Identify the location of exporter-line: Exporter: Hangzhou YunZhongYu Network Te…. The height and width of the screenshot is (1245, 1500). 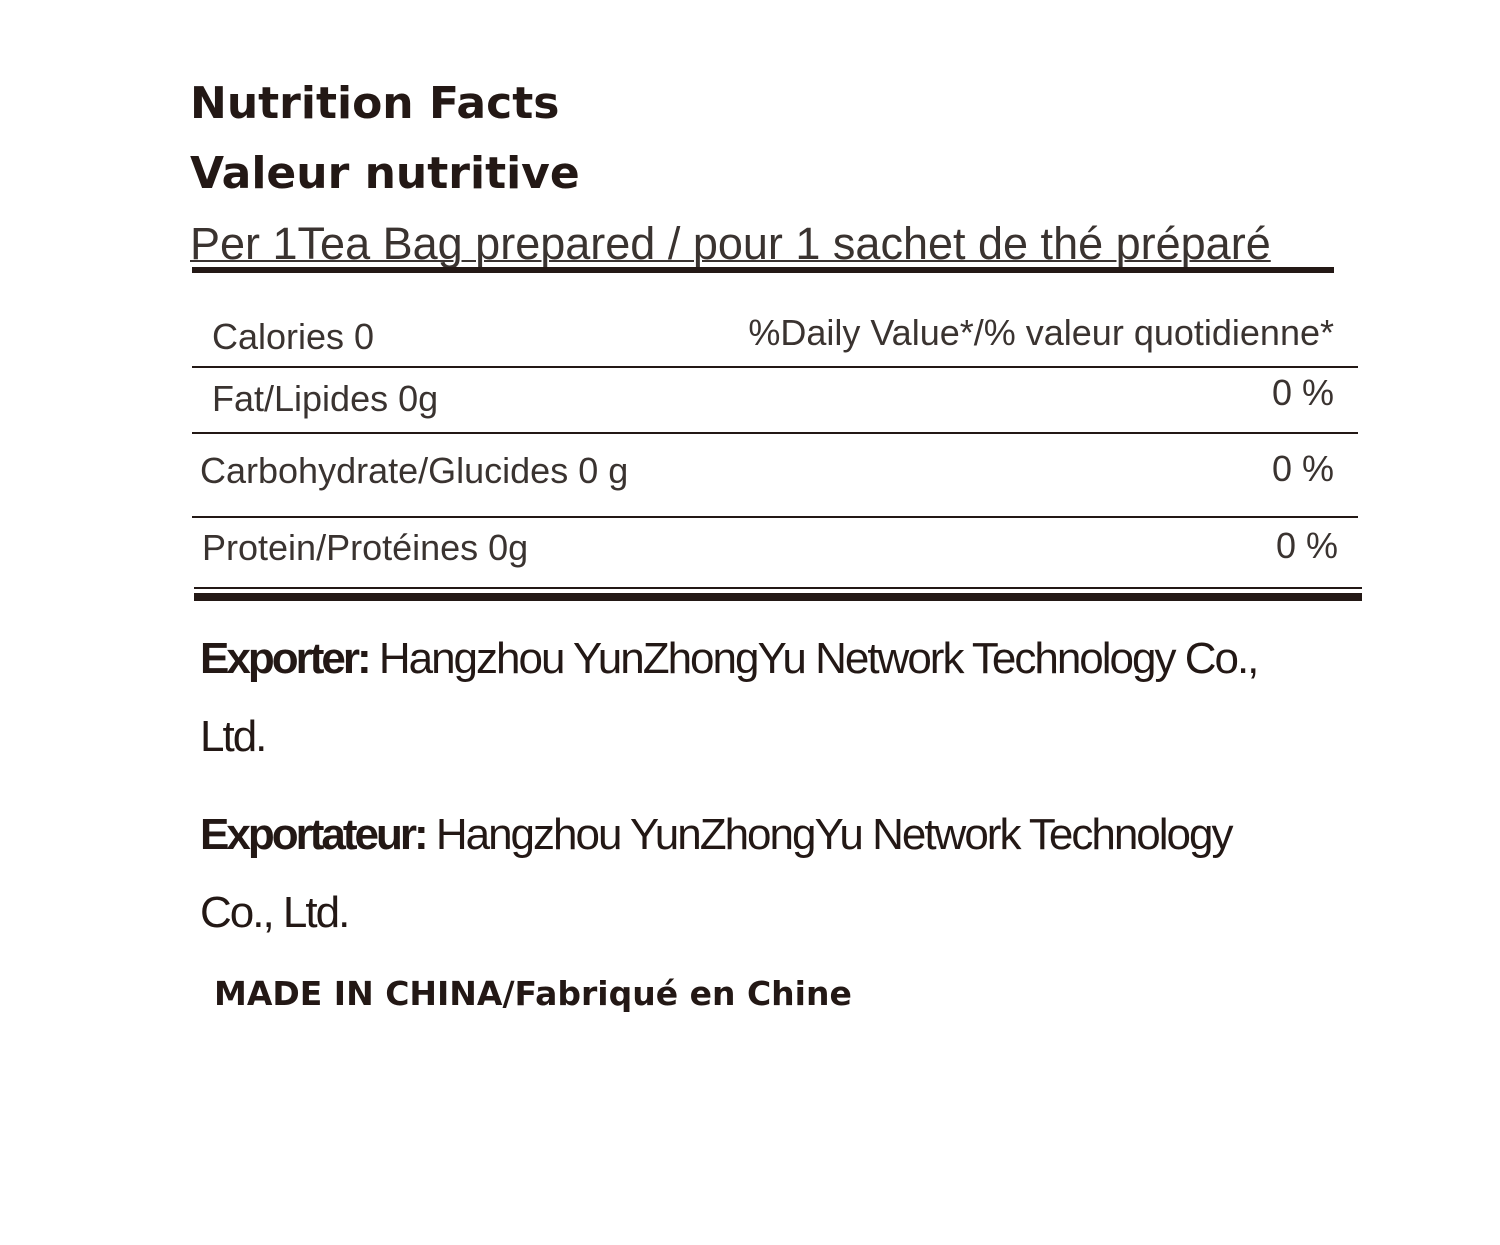
(730, 659).